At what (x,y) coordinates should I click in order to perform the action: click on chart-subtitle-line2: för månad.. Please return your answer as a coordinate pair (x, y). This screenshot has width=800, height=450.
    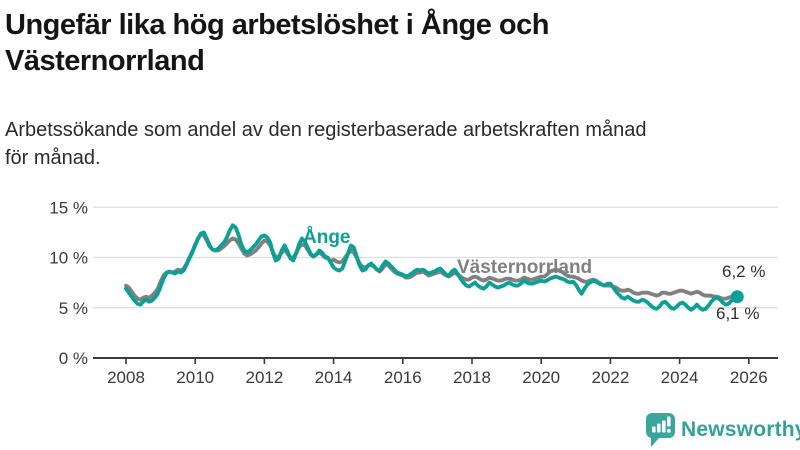
    Looking at the image, I should click on (53, 158).